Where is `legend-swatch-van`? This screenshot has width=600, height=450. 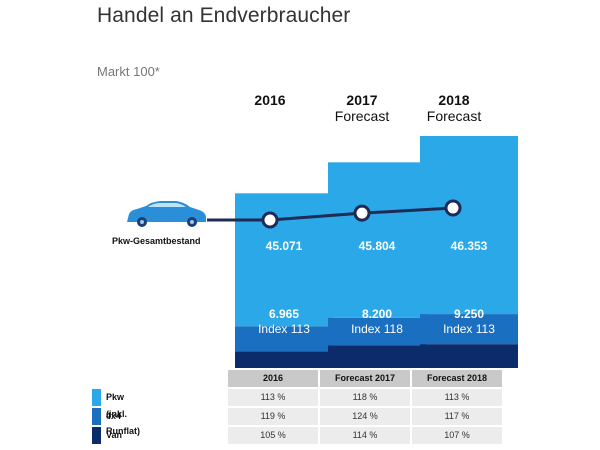
legend-swatch-van is located at coordinates (96, 435).